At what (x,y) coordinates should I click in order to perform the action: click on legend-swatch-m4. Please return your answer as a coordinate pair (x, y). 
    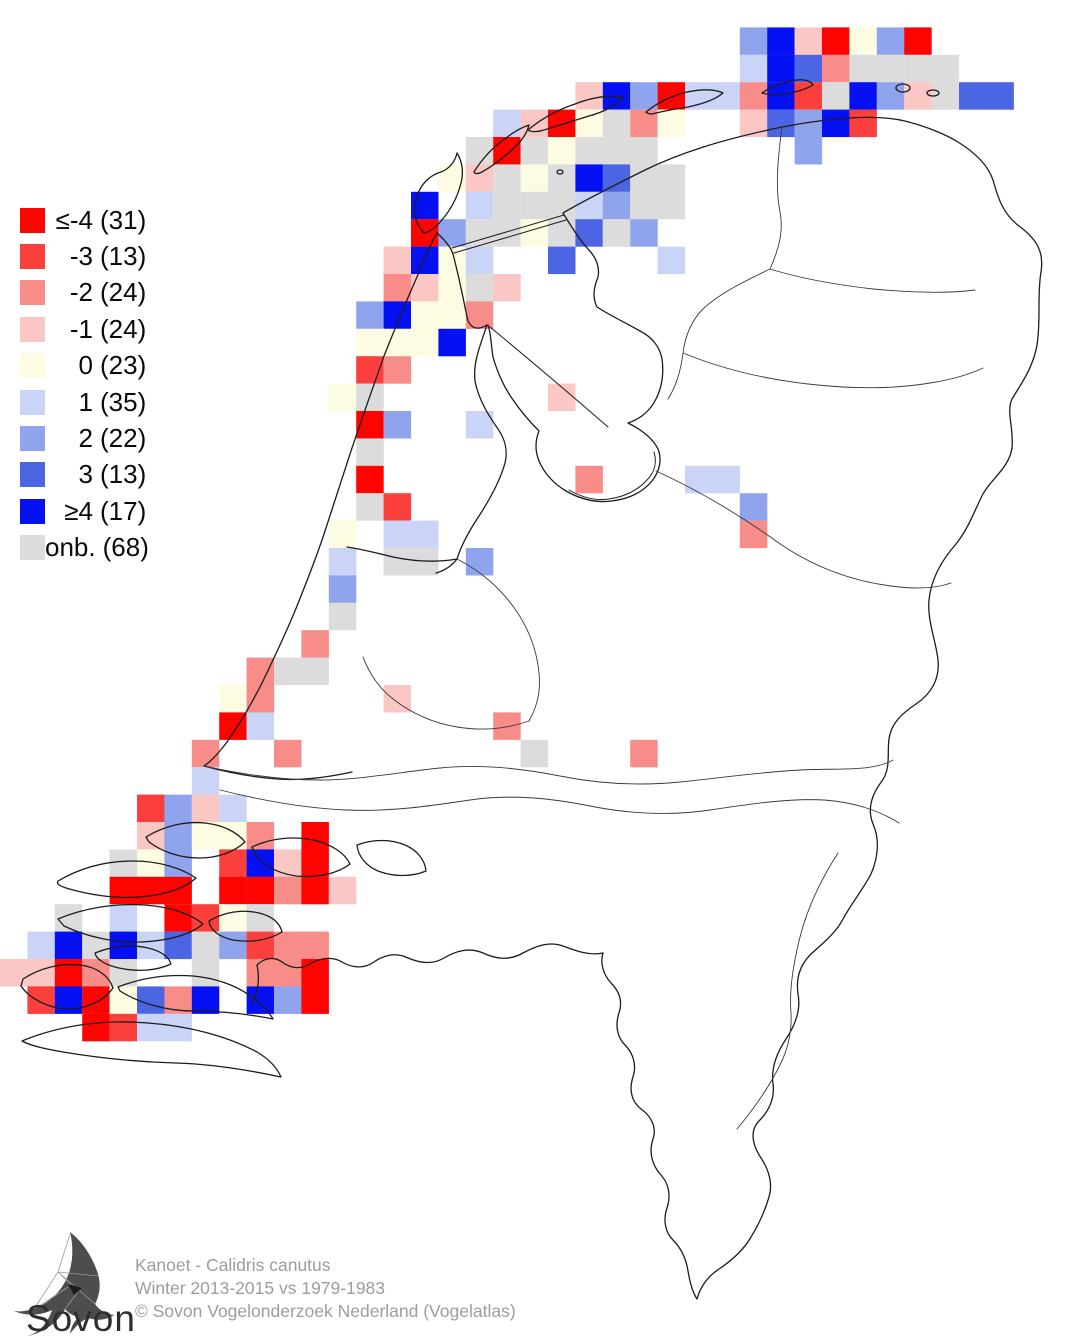
    Looking at the image, I should click on (32, 220).